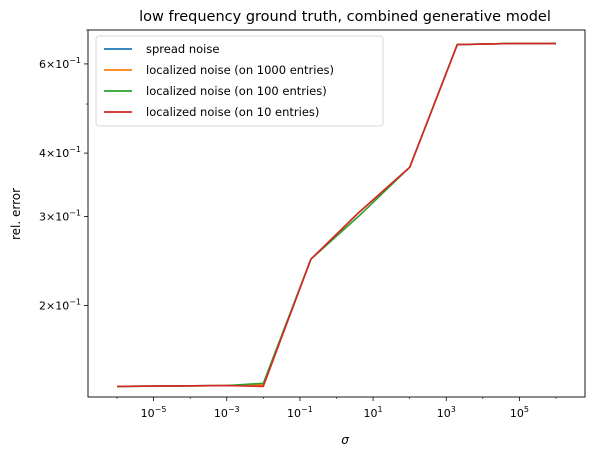  Describe the element at coordinates (182, 49) in the screenshot. I see `legend-label-0: spread noise` at that location.